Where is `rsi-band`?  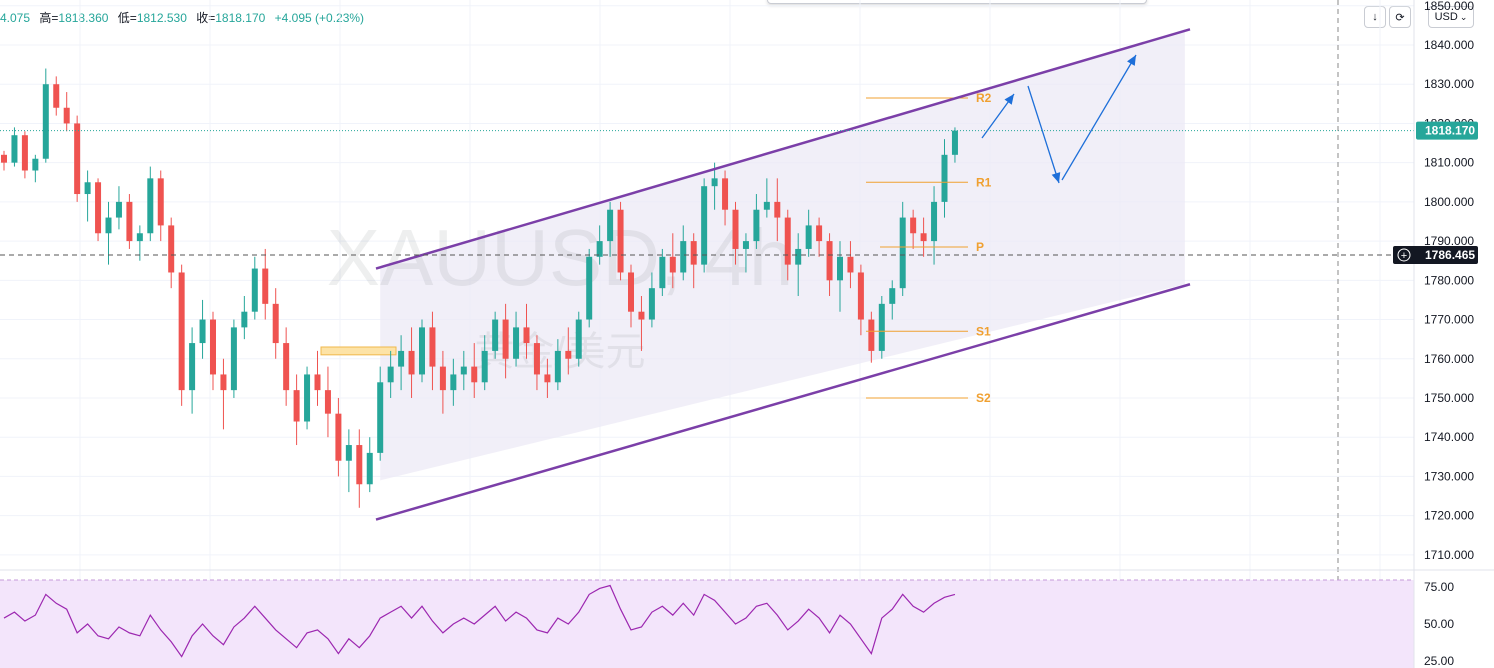
rsi-band is located at coordinates (707, 624).